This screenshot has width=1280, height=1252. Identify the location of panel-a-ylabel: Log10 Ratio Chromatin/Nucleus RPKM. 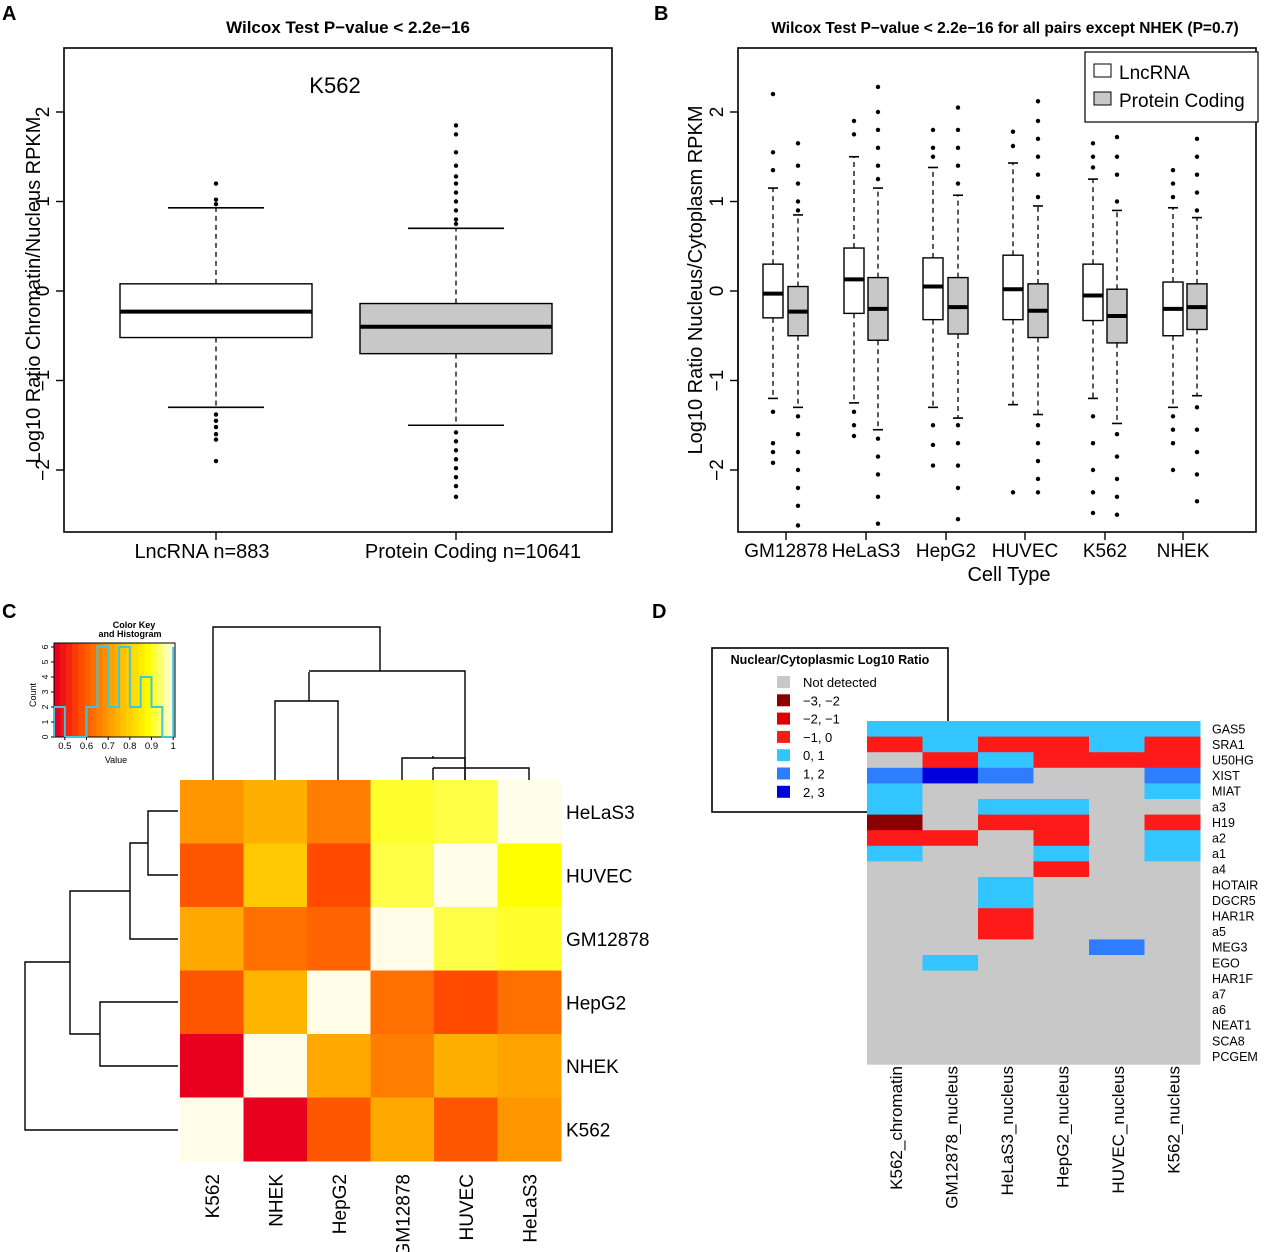
(34, 290).